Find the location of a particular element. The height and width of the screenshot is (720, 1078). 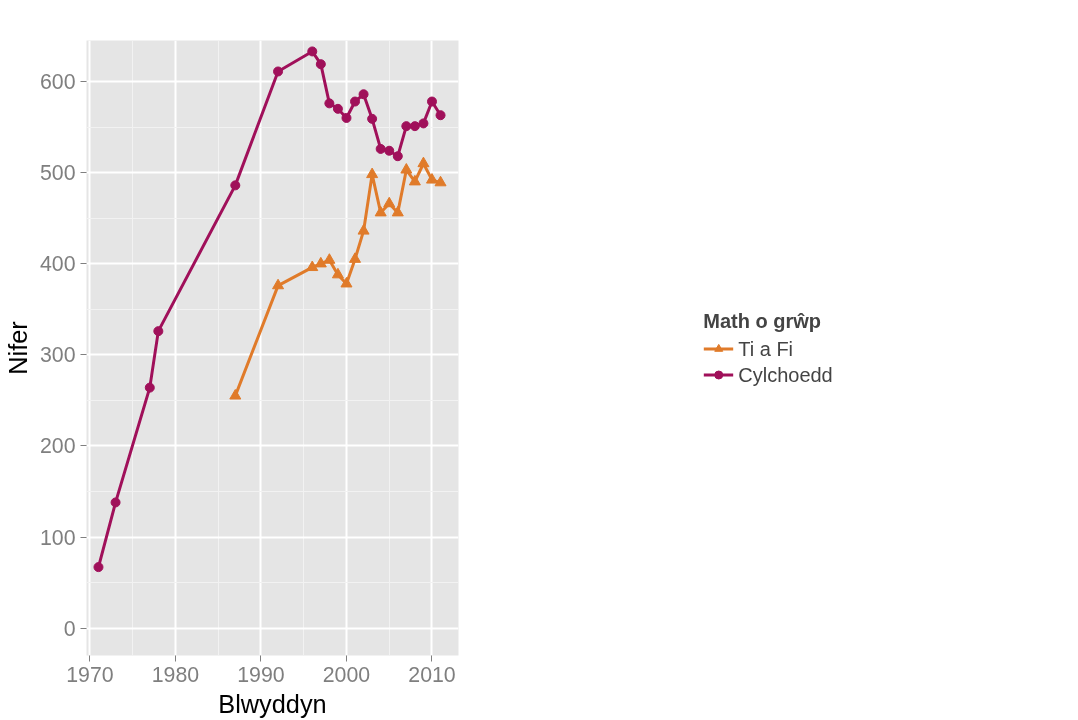

legend-title: Math o grŵp is located at coordinates (762, 320).